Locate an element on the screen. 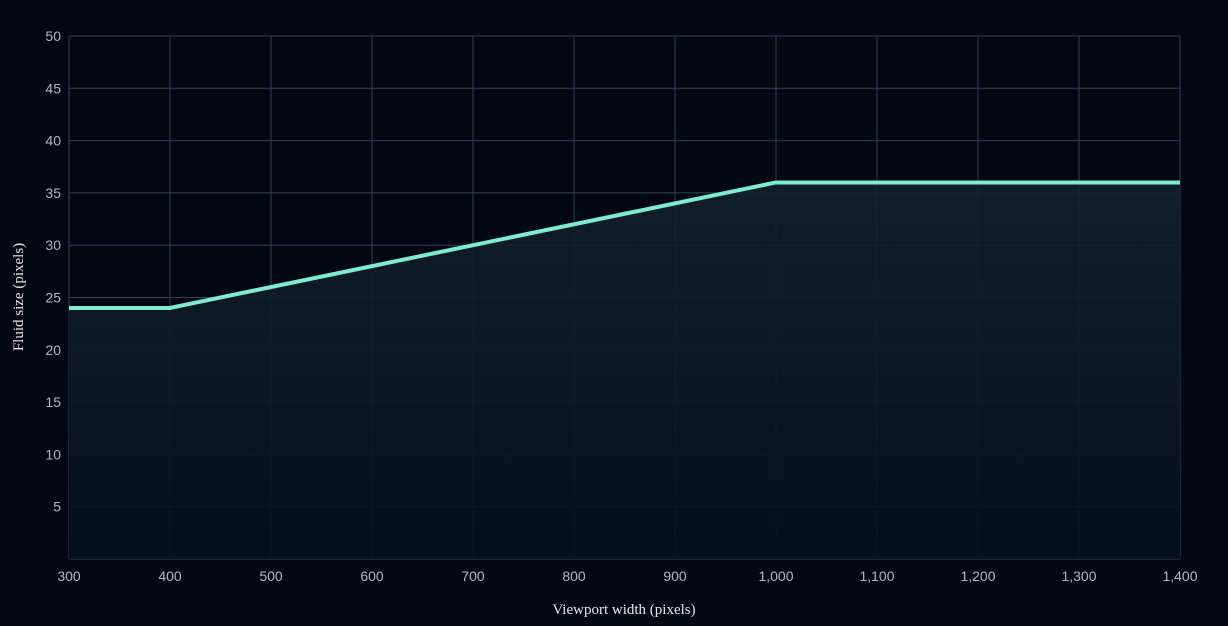  x-tick-label: 900 is located at coordinates (675, 576).